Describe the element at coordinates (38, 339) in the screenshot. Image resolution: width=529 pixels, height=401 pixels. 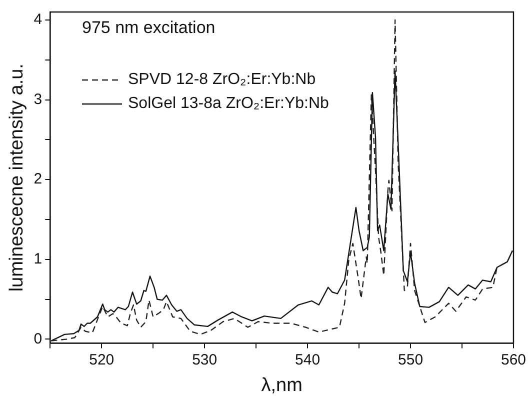
I see `y-tick-label: 0` at that location.